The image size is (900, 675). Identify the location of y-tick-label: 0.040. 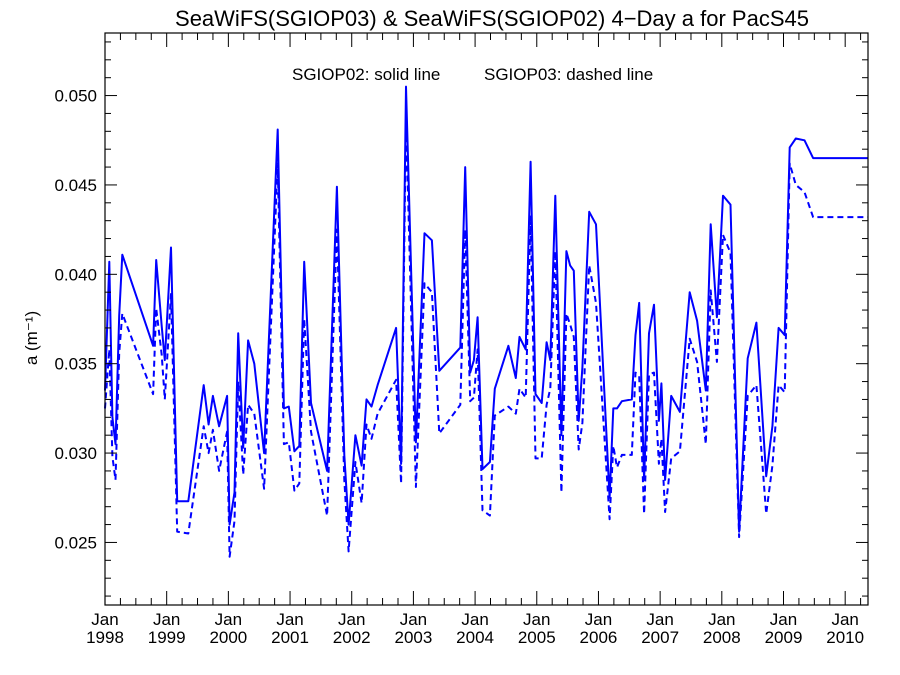
(75, 274).